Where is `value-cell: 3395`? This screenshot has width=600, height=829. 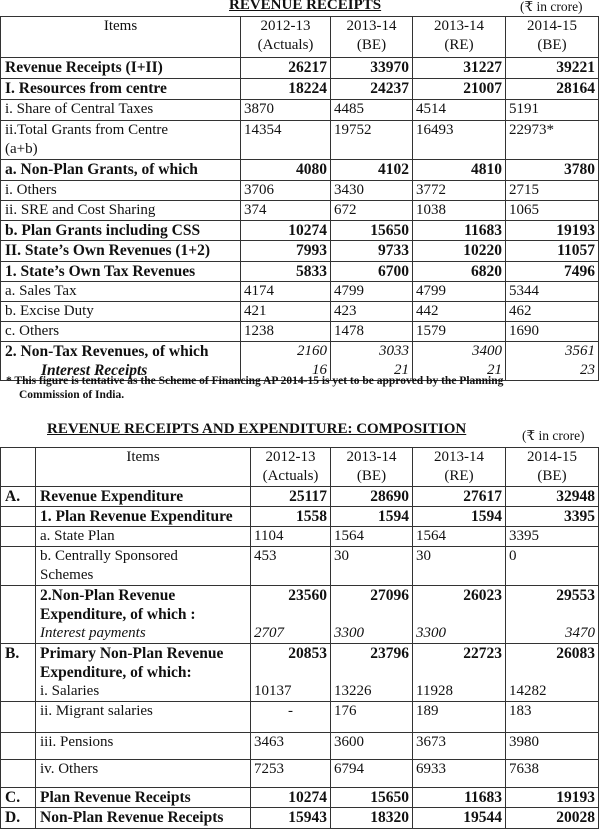
value-cell: 3395 is located at coordinates (552, 536).